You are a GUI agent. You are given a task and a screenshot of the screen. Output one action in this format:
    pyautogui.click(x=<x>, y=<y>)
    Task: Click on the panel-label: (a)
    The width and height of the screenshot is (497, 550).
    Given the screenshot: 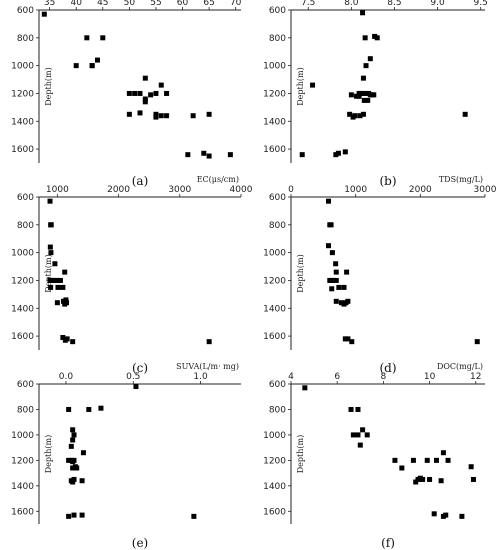 What is the action you would take?
    pyautogui.click(x=140, y=181)
    